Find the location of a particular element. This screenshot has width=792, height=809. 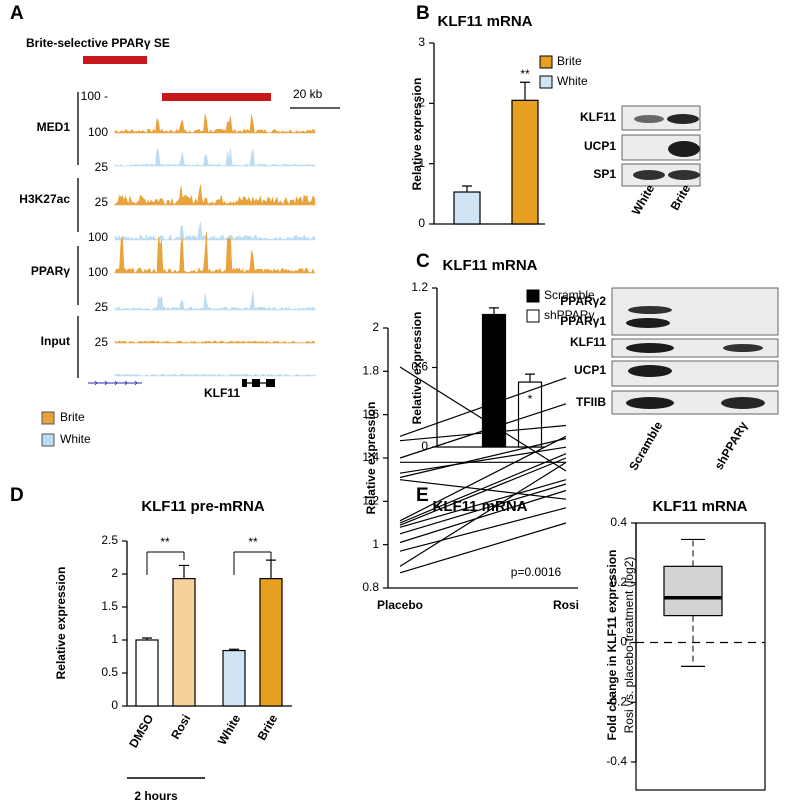

legend-label: Brite is located at coordinates (72, 417).